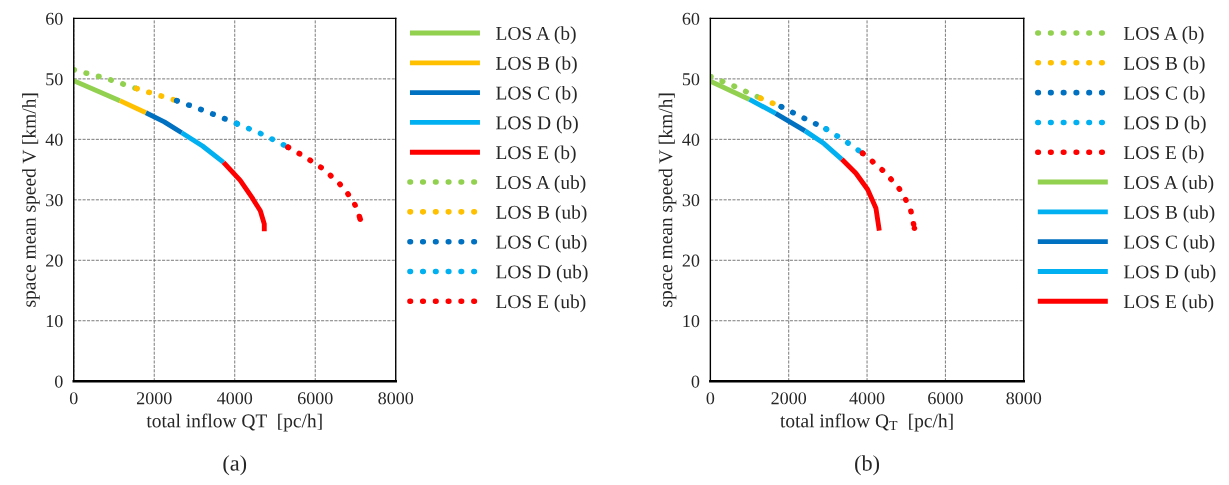 This screenshot has width=1229, height=485. Describe the element at coordinates (867, 465) in the screenshot. I see `text: (b)` at that location.